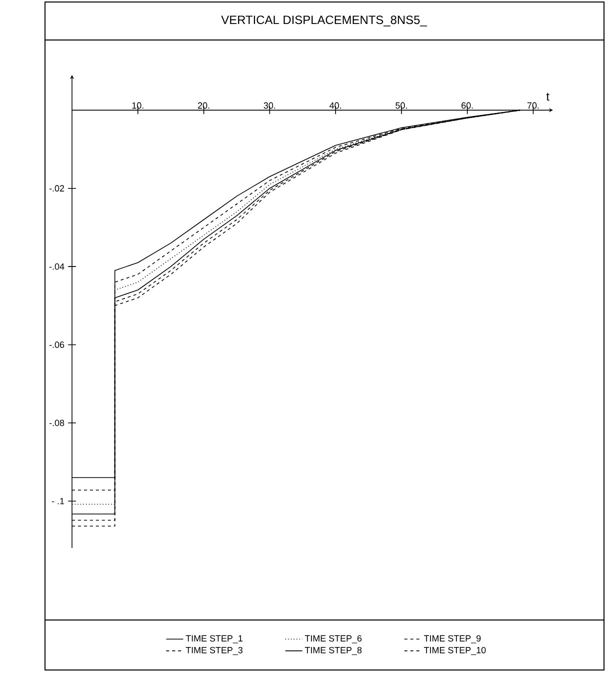 The image size is (612, 678). I want to click on x-tick-label: 40., so click(335, 105).